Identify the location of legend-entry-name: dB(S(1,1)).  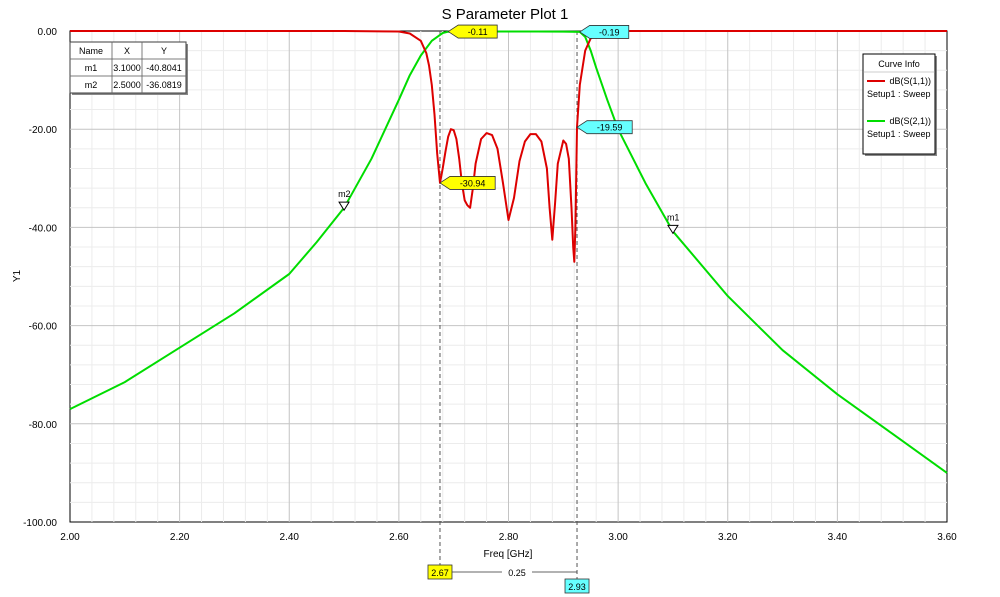
(910, 81).